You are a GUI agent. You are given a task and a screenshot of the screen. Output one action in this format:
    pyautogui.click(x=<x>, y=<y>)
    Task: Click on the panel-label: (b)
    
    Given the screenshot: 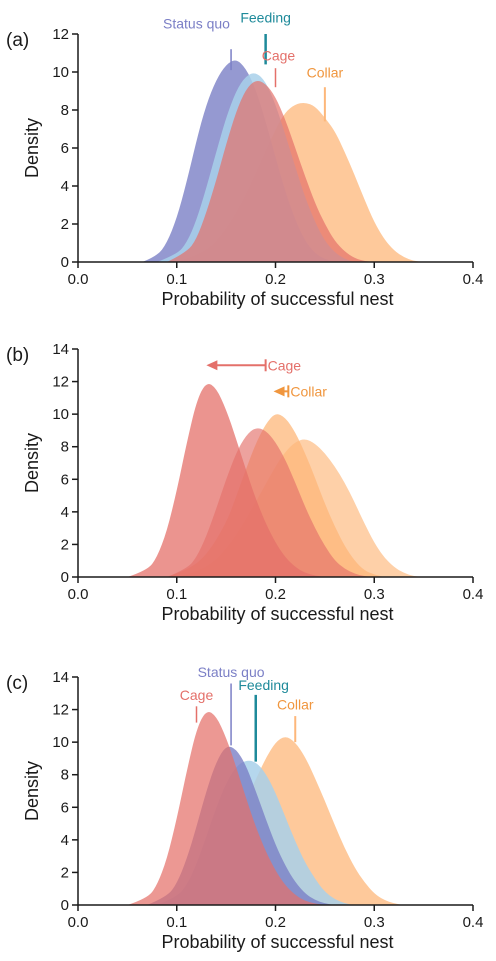 What is the action you would take?
    pyautogui.click(x=17, y=355)
    